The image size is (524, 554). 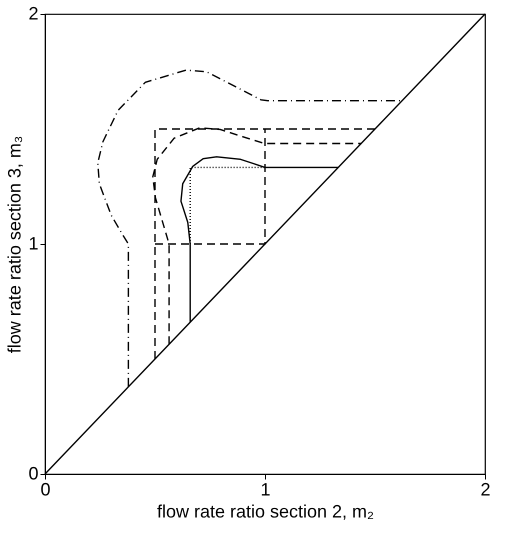 I want to click on y-axis-title: flow rate ratio section 3, m₃, so click(x=14, y=245).